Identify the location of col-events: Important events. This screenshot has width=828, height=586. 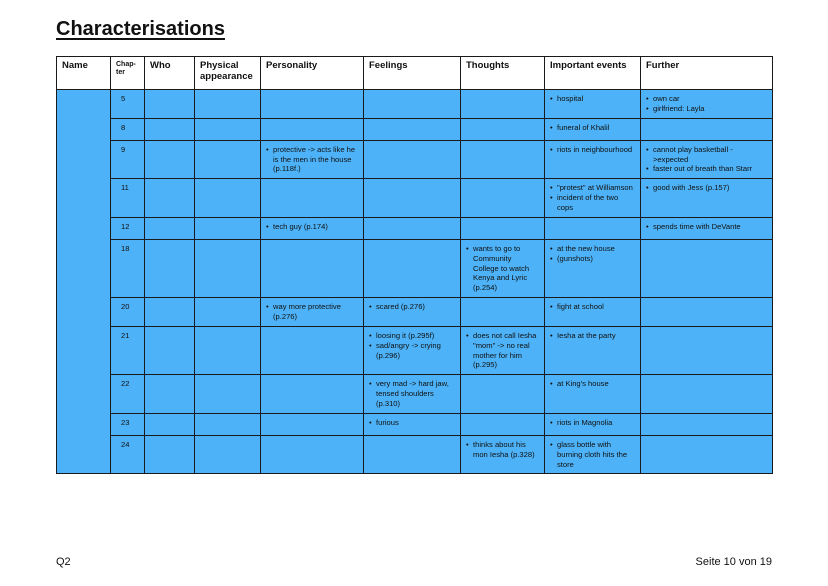
(592, 73).